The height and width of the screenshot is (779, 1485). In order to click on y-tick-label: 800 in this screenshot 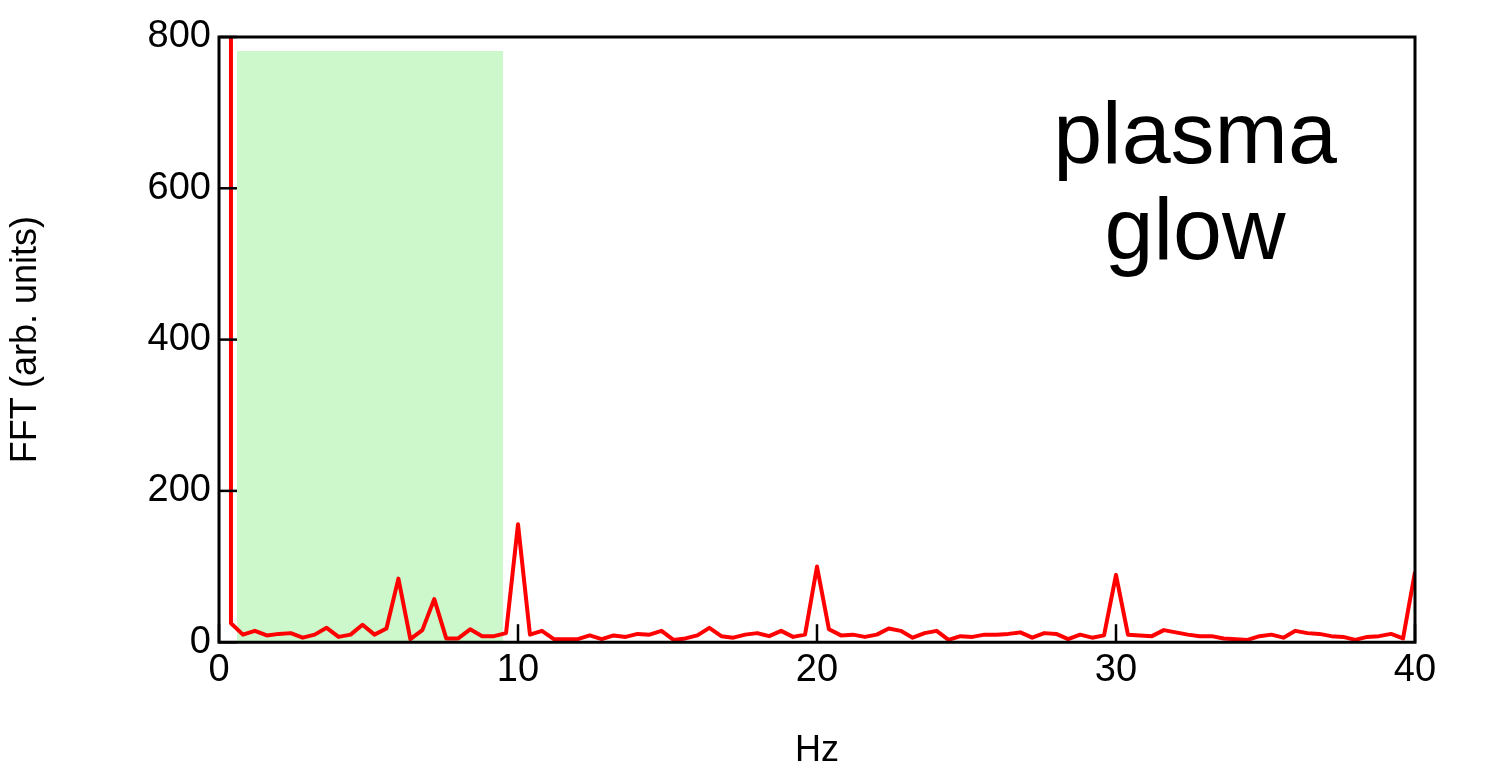, I will do `click(179, 34)`.